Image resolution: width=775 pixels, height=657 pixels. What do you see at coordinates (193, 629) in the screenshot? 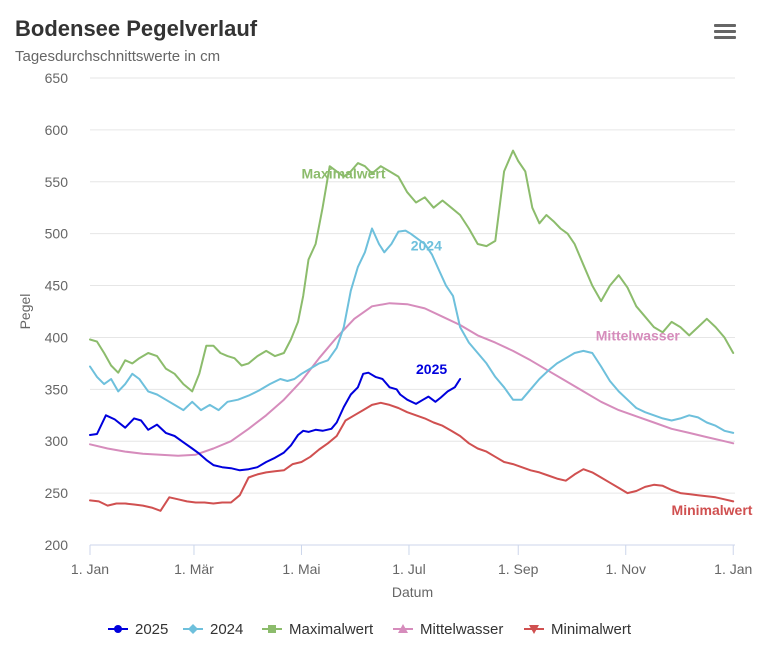
I see `legend-marker-2024` at bounding box center [193, 629].